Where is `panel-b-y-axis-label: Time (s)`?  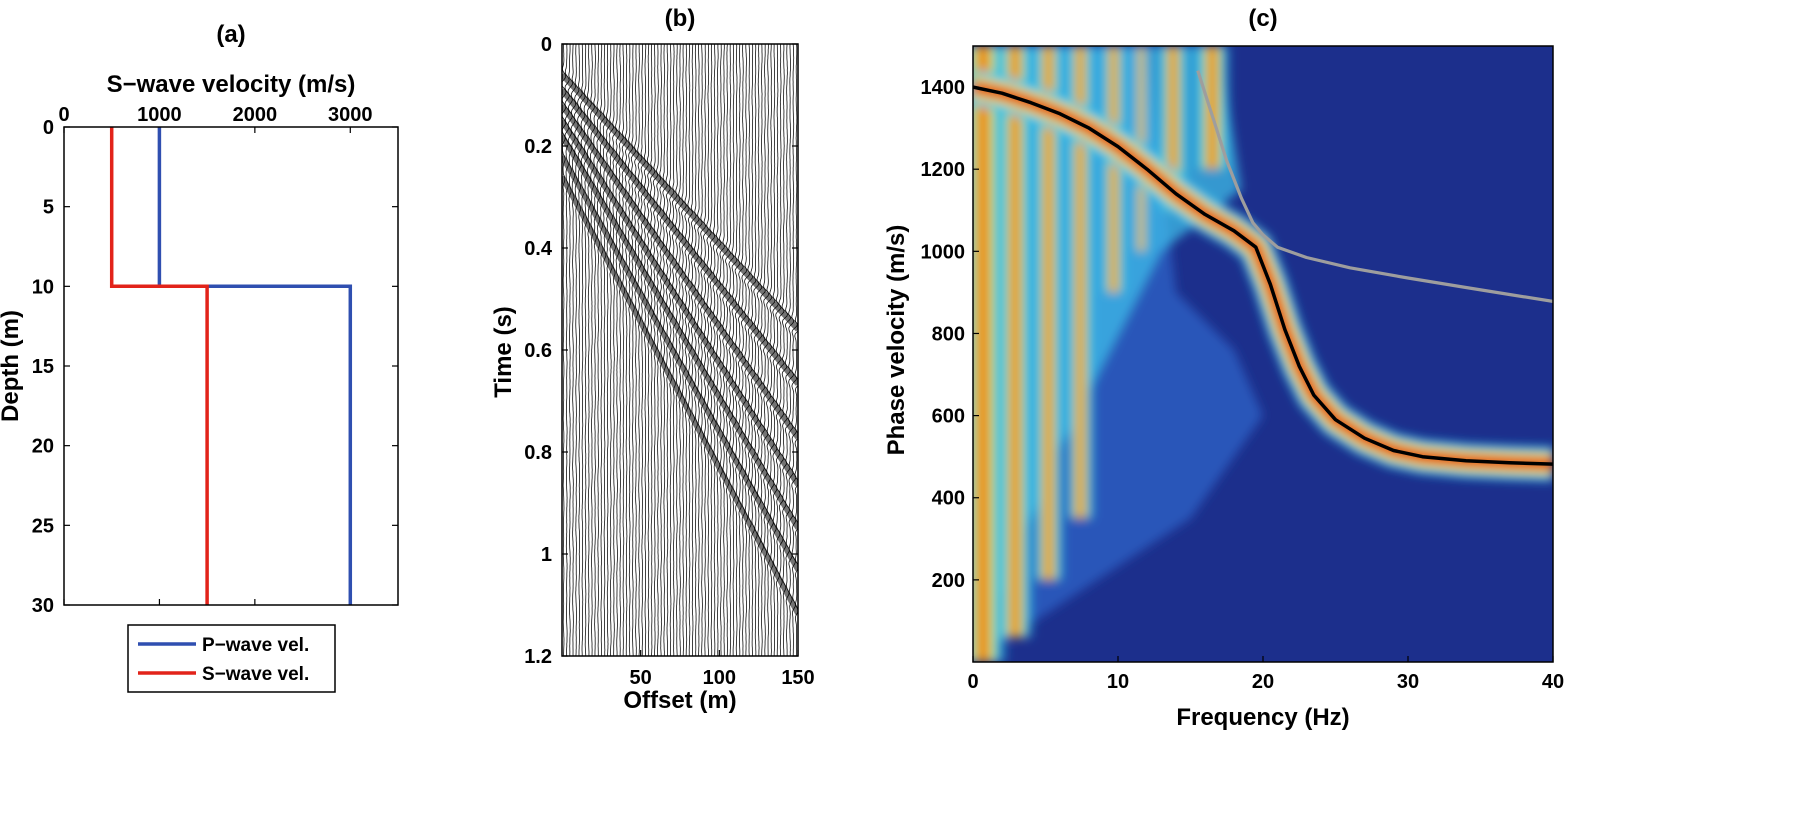
panel-b-y-axis-label: Time (s) is located at coordinates (503, 352).